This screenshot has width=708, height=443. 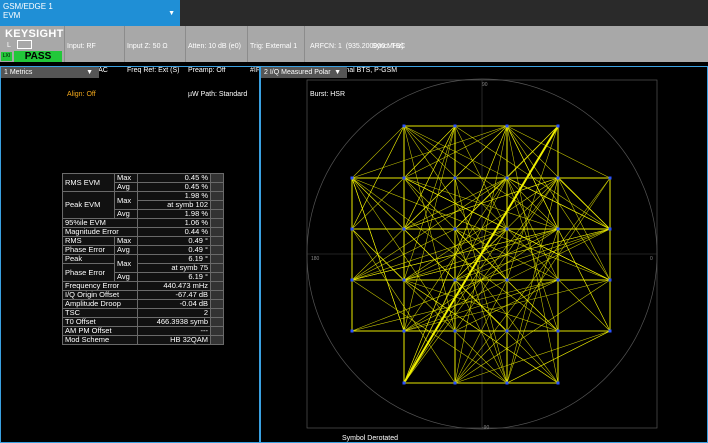 I want to click on table-row: TSC 2, so click(x=143, y=313).